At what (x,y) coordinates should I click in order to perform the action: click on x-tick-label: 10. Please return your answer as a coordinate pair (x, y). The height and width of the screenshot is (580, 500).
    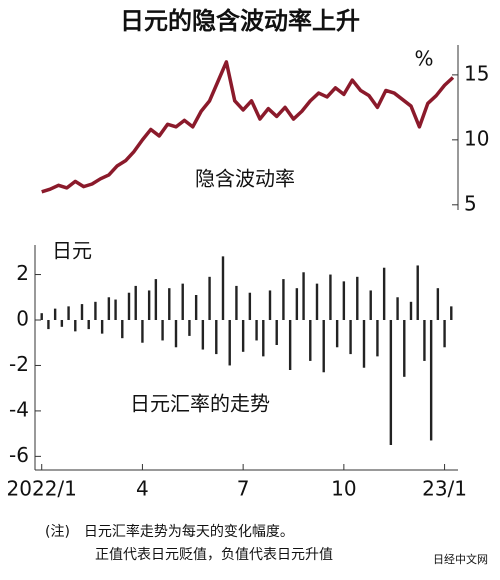
    Looking at the image, I should click on (343, 489).